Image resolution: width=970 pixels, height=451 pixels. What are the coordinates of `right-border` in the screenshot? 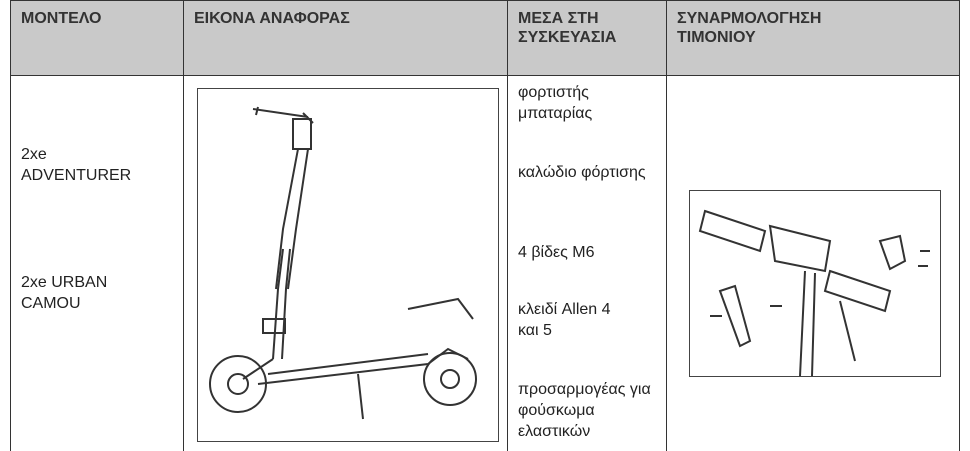 It's located at (959, 263).